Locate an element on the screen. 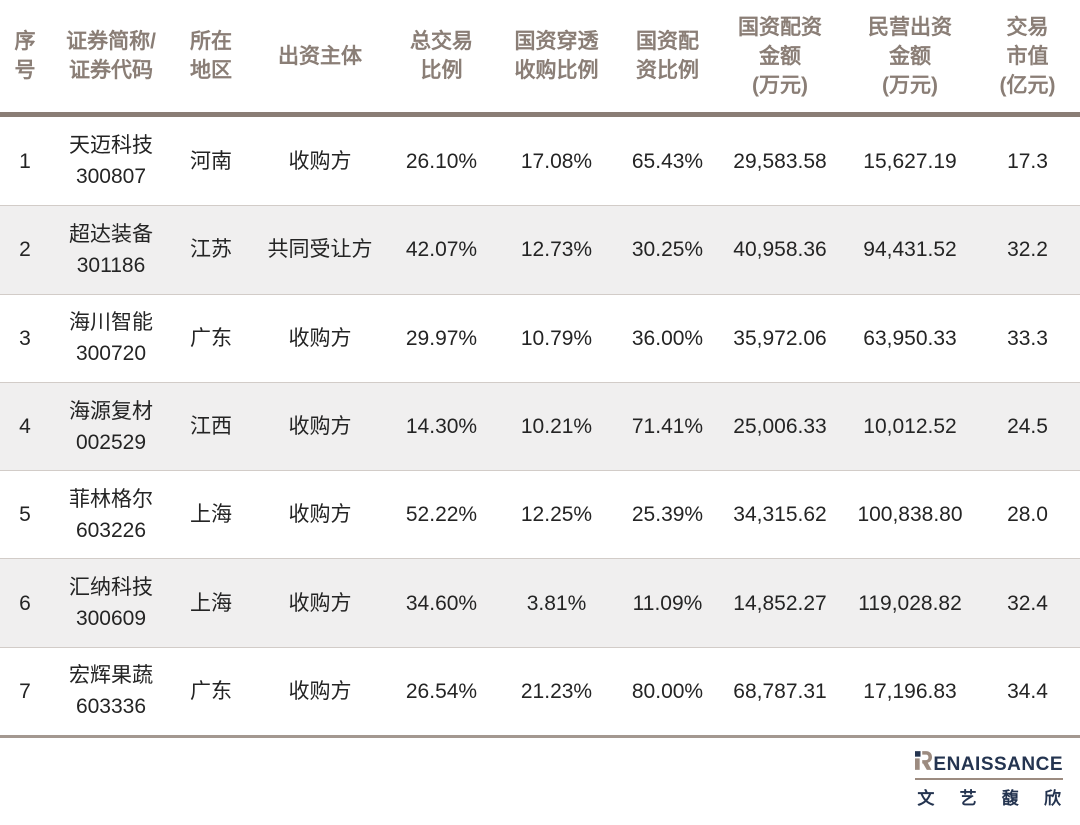 Image resolution: width=1080 pixels, height=825 pixels. private-amount-value: 100,838.80 is located at coordinates (910, 515).